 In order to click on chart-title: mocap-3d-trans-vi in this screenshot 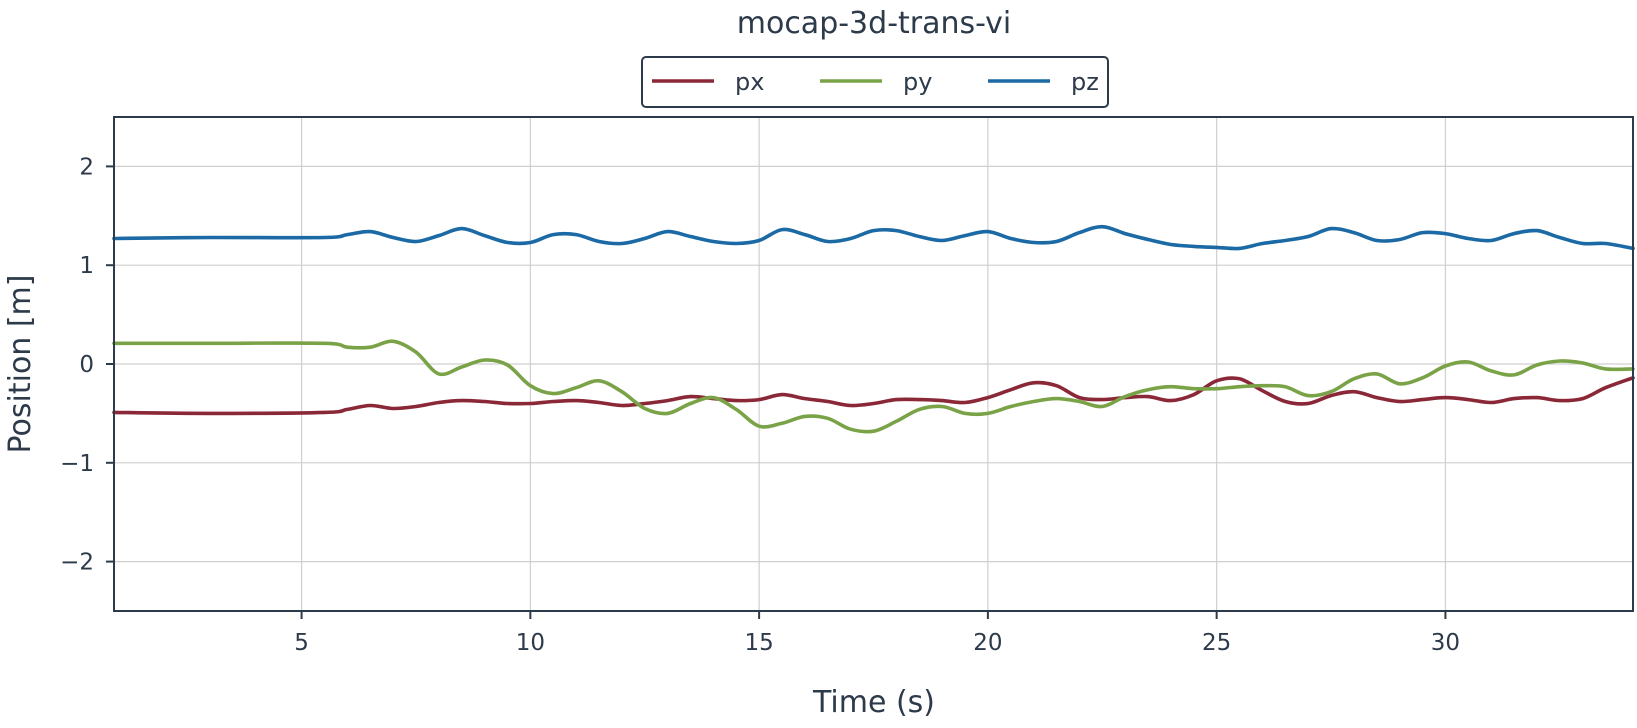, I will do `click(874, 23)`.